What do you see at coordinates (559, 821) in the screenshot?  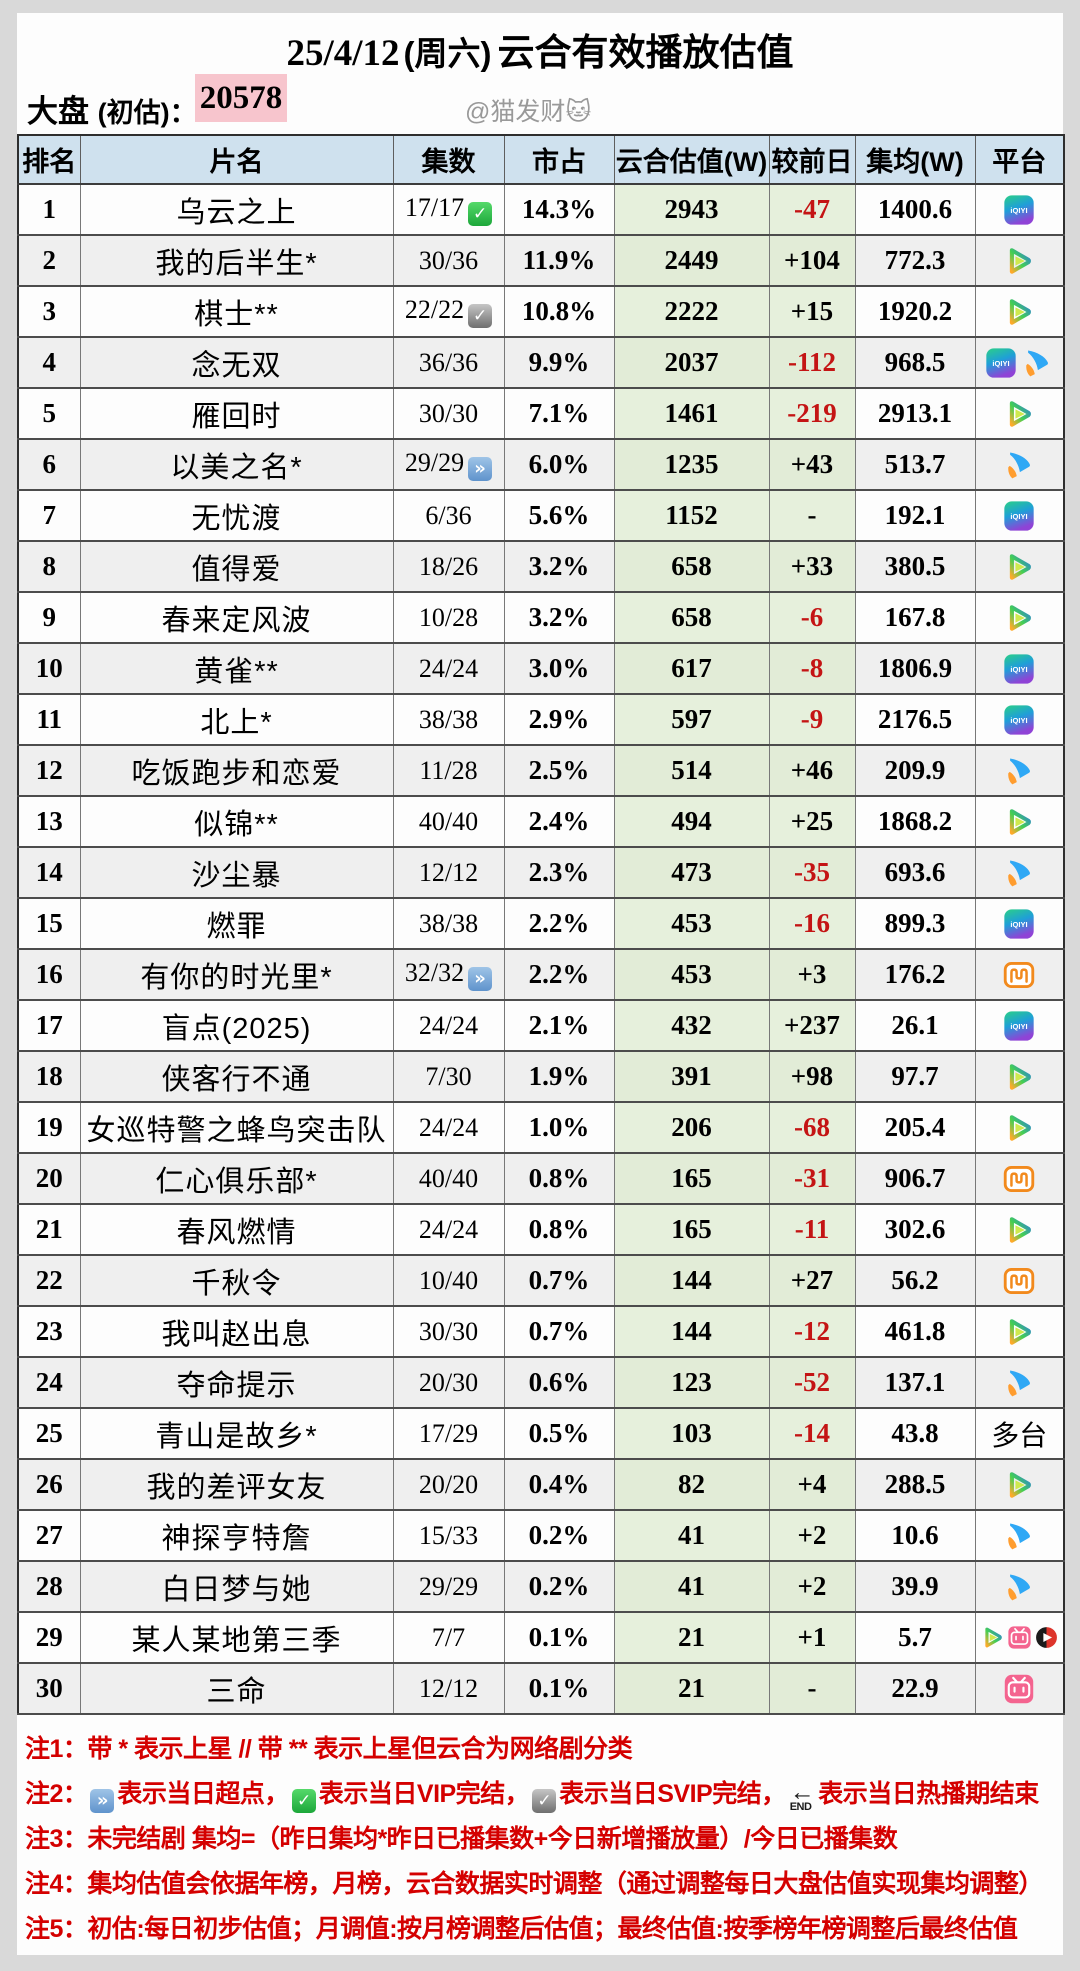 I see `share-cell: 2.4%` at bounding box center [559, 821].